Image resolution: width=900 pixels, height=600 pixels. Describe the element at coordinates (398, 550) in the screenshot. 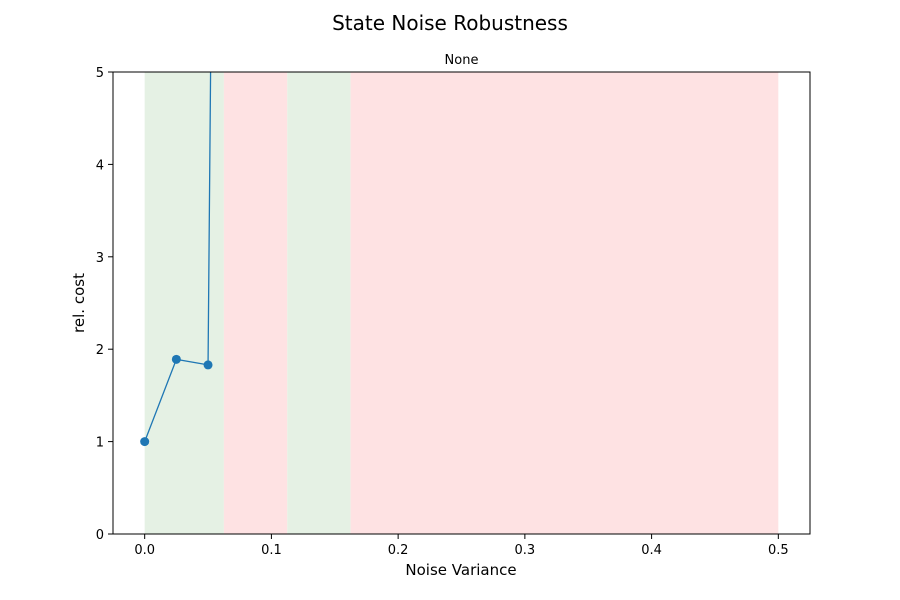

I see `x-tick-label-2: 0.2` at that location.